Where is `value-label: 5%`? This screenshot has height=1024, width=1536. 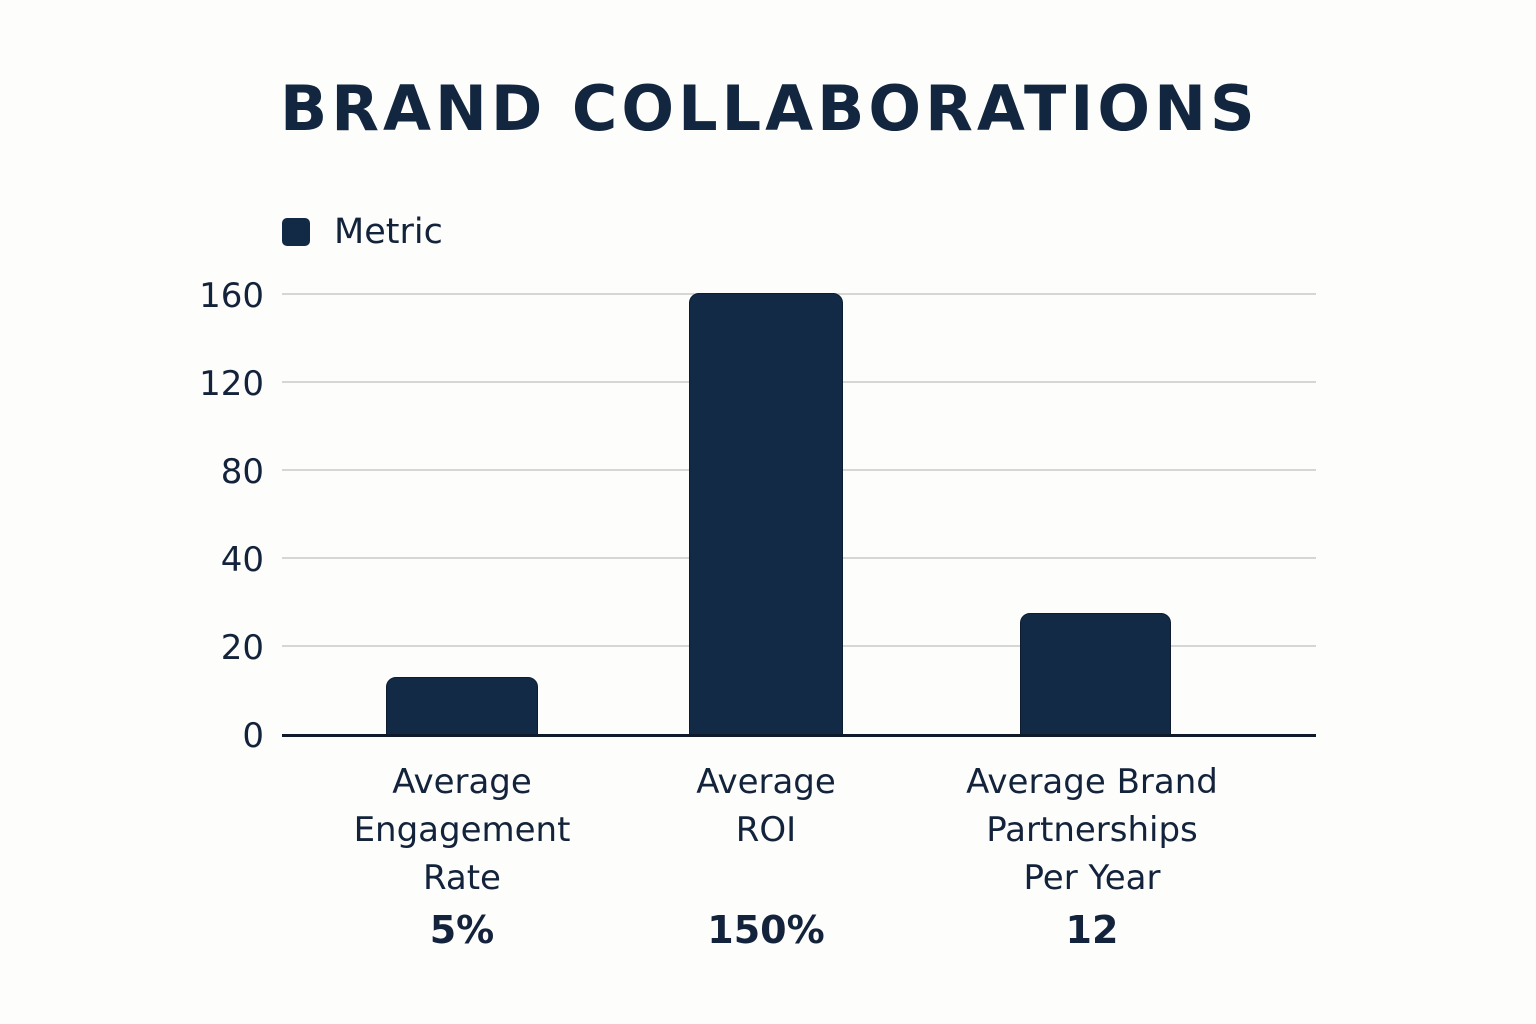
value-label: 5% is located at coordinates (462, 930).